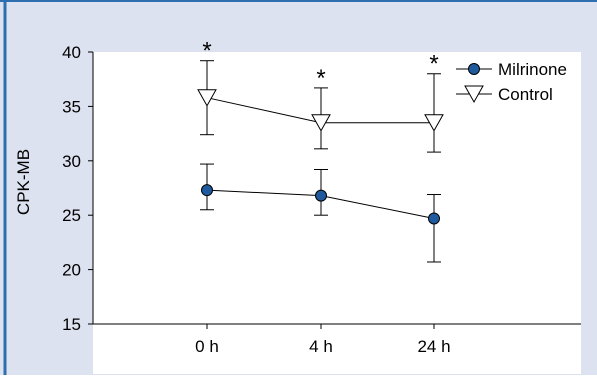 Image resolution: width=597 pixels, height=380 pixels. I want to click on legend-marker-control, so click(474, 94).